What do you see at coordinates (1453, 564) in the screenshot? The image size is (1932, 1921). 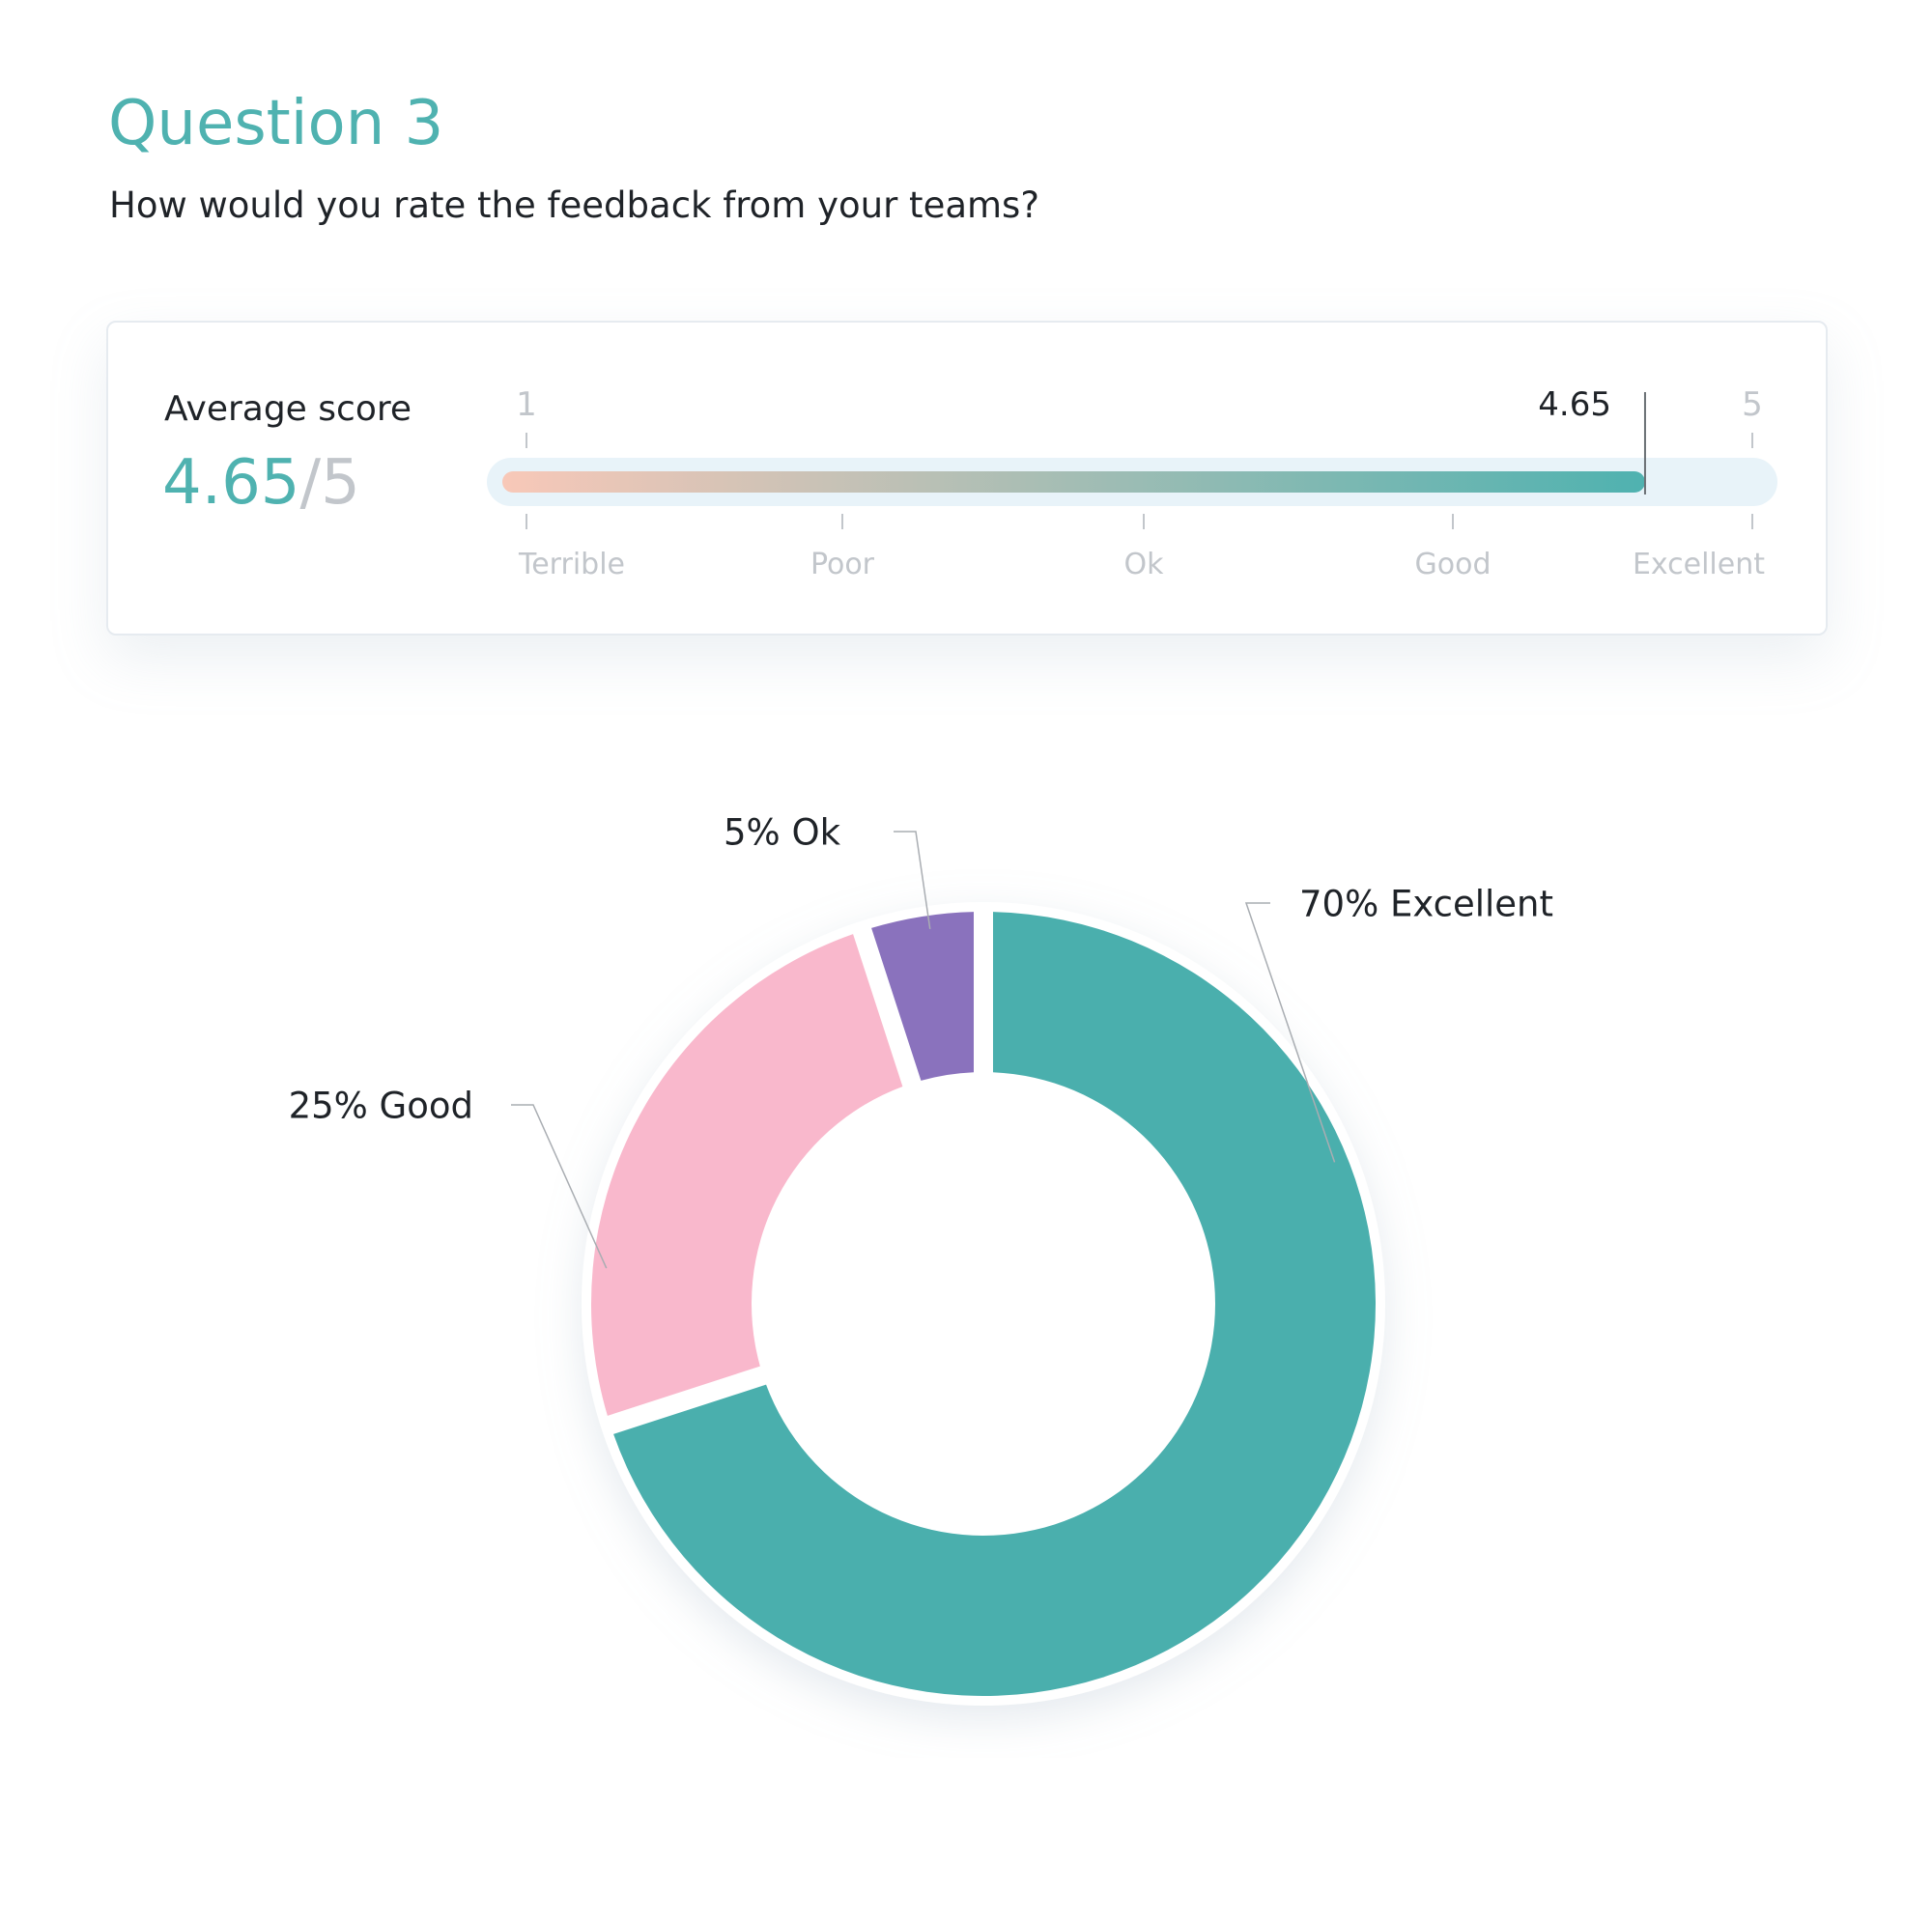 I see `scale-category-label: Good` at bounding box center [1453, 564].